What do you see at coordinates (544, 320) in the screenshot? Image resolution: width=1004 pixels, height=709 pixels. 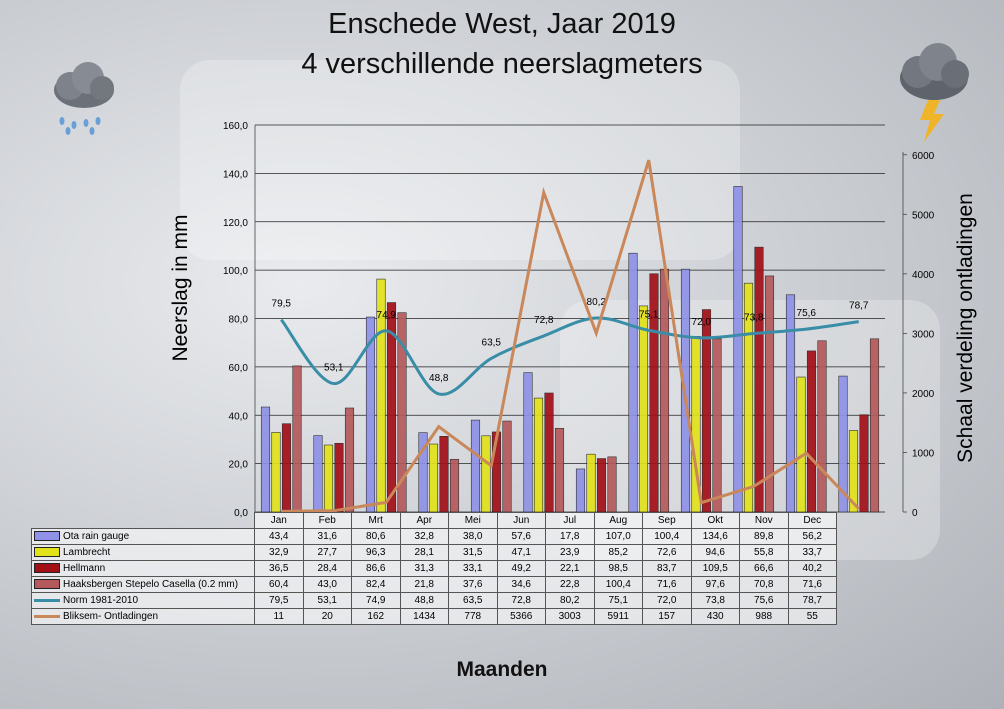 I see `norm-data-label: 72,8` at bounding box center [544, 320].